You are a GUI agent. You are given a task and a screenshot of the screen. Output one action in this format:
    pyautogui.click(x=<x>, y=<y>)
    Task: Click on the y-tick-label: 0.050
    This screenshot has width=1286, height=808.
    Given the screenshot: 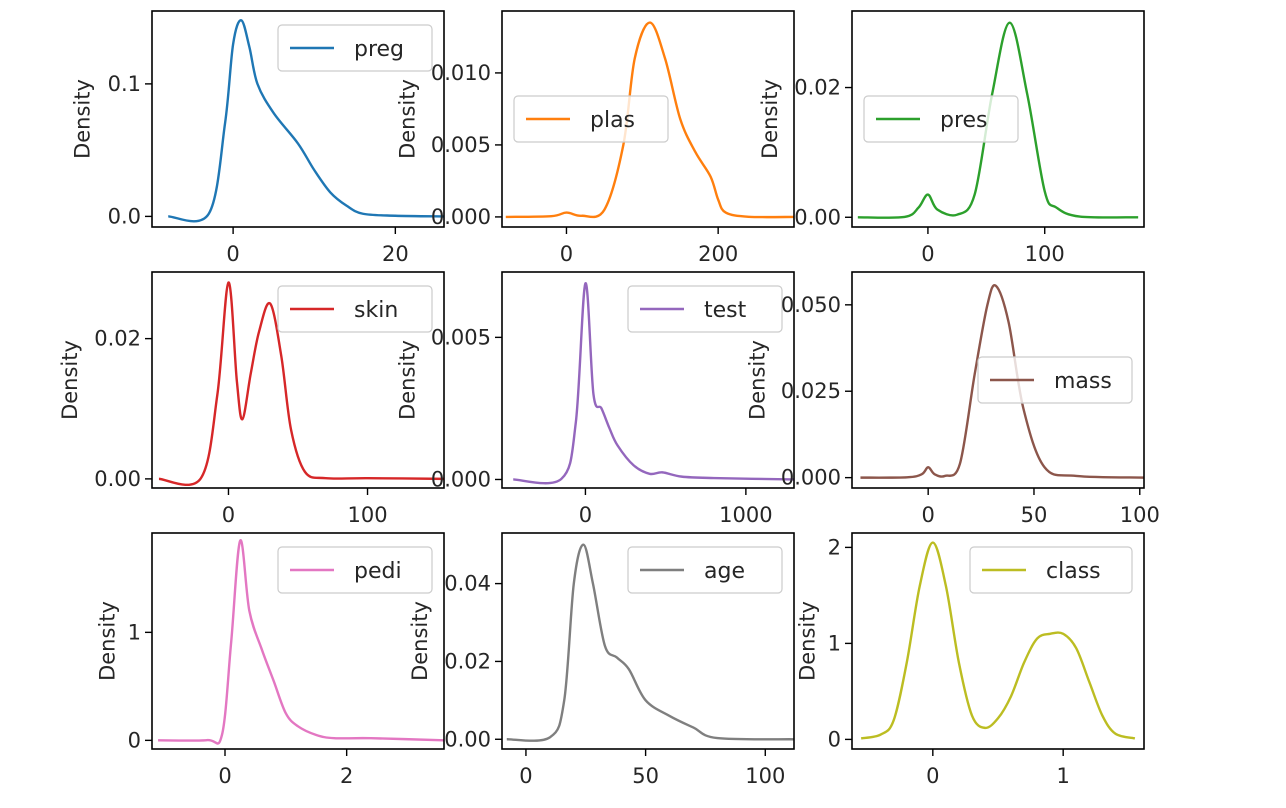 What is the action you would take?
    pyautogui.click(x=811, y=305)
    